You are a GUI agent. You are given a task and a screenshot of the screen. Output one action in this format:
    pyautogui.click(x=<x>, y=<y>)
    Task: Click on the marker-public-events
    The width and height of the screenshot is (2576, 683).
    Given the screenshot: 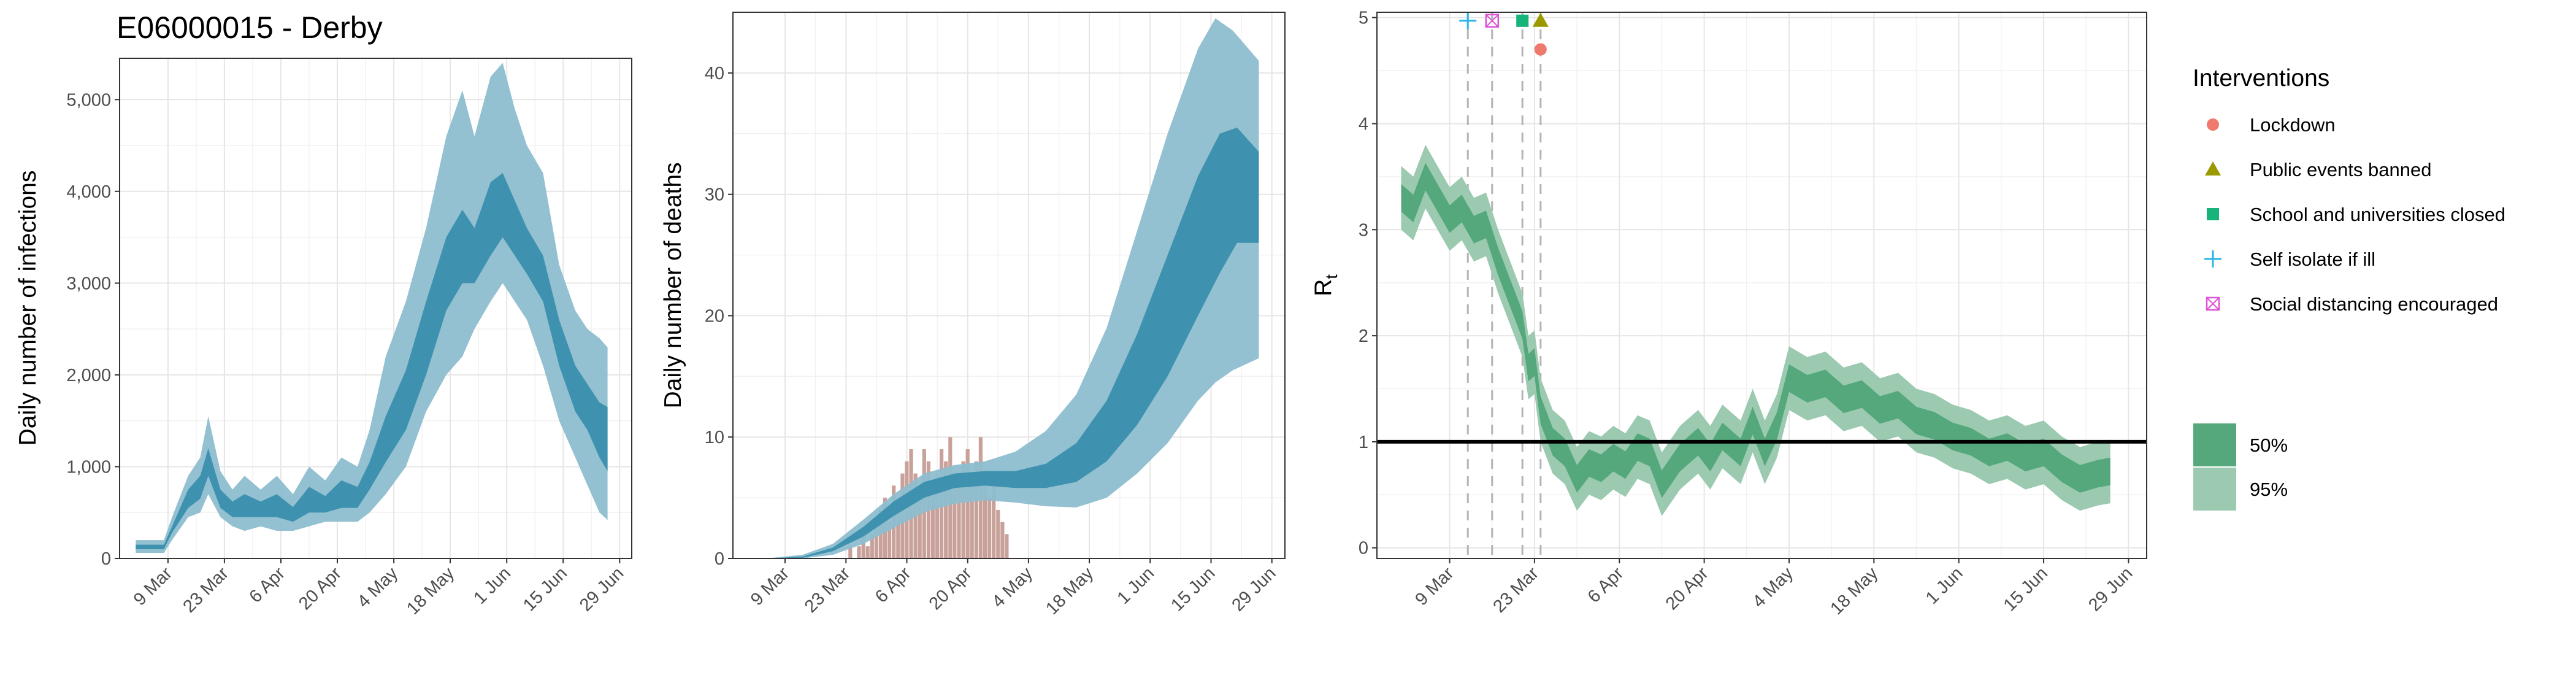 What is the action you would take?
    pyautogui.click(x=1540, y=19)
    